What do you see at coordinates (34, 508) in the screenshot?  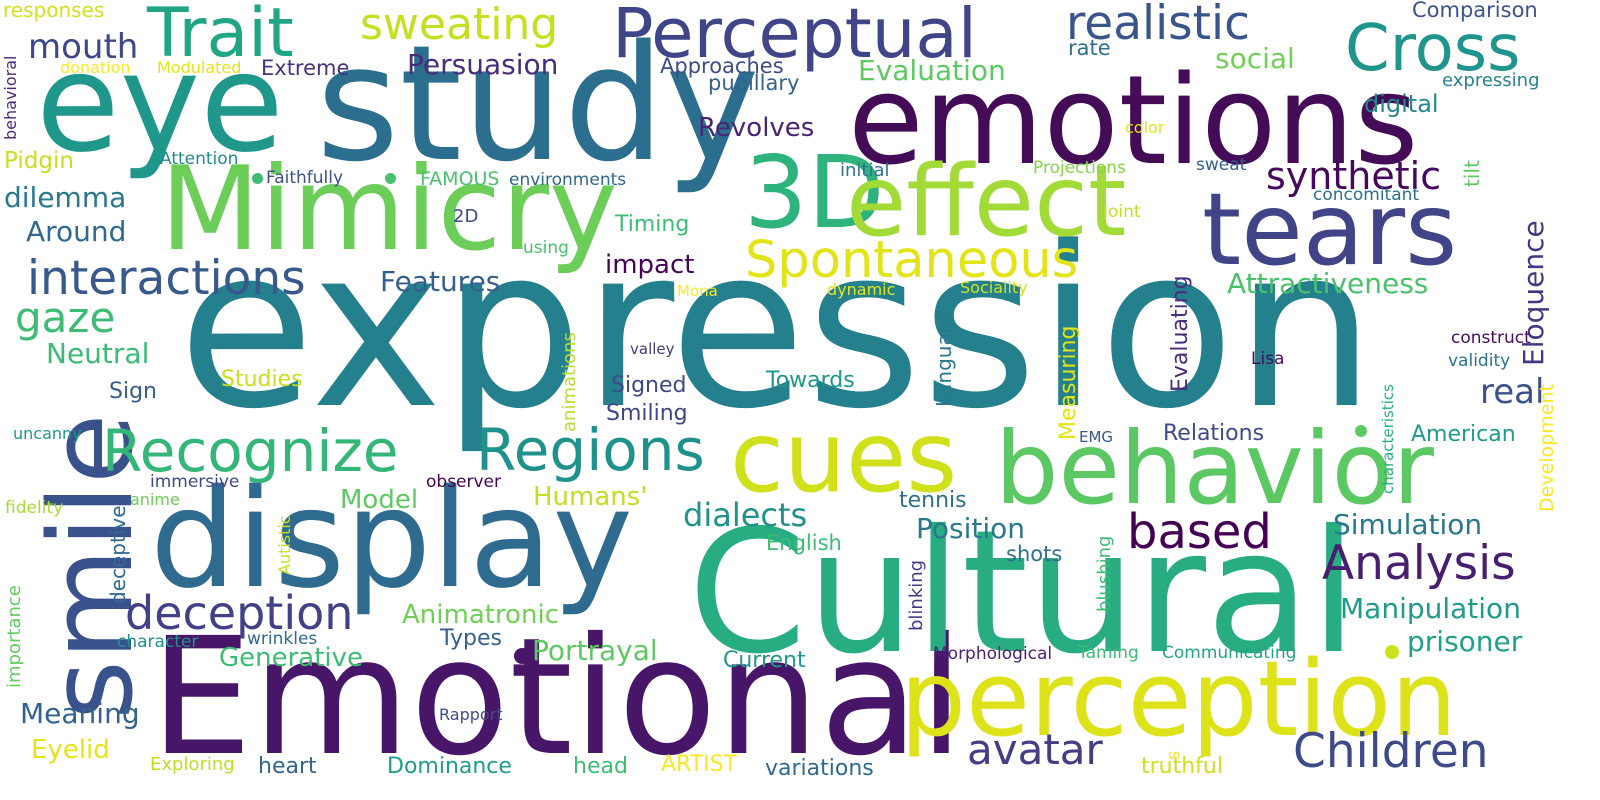 I see `word-fidelity: fidelity` at bounding box center [34, 508].